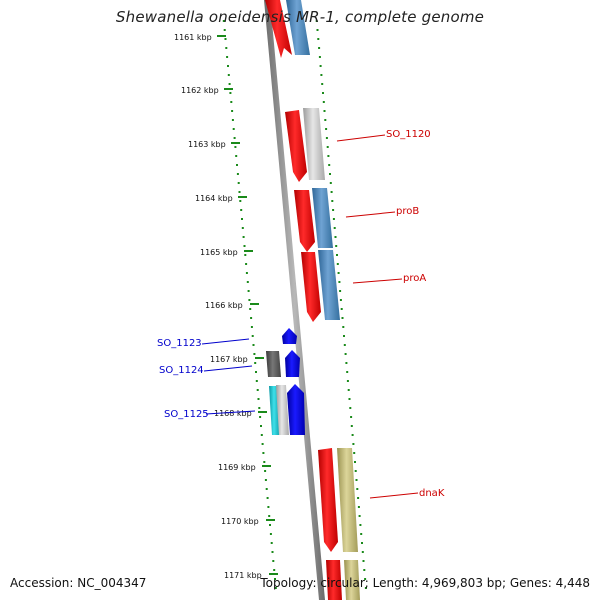  I want to click on ruler-dotted-track-left, so click(249, 304).